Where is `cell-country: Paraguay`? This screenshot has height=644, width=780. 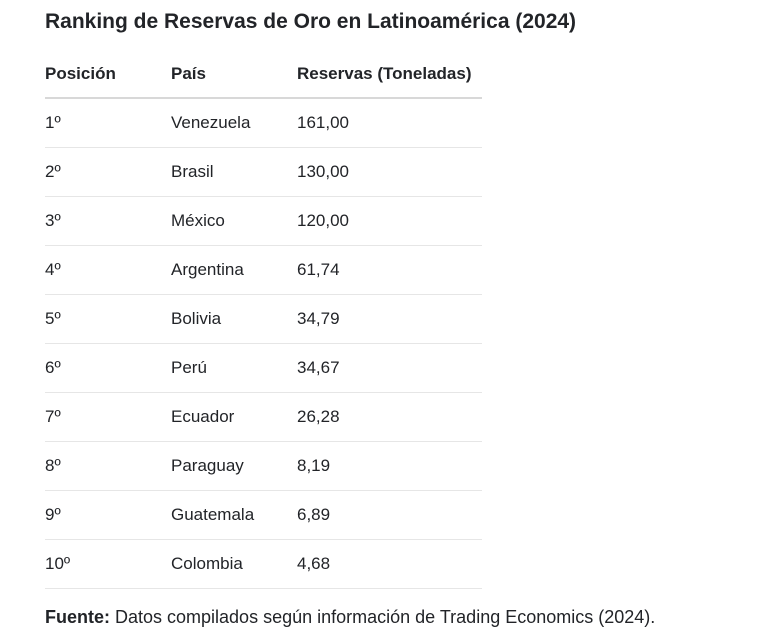
cell-country: Paraguay is located at coordinates (207, 465).